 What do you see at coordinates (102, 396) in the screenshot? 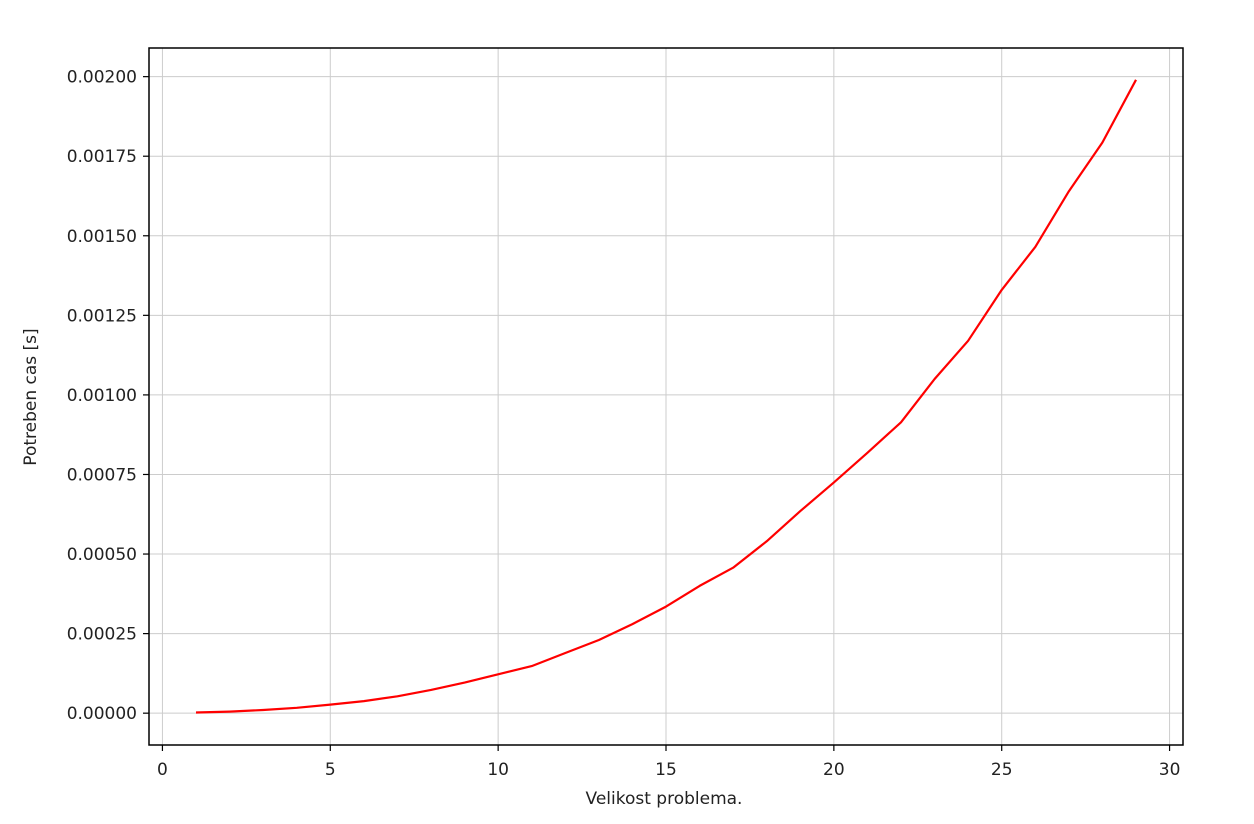
I see `y-tick-label: 0.00100` at bounding box center [102, 396].